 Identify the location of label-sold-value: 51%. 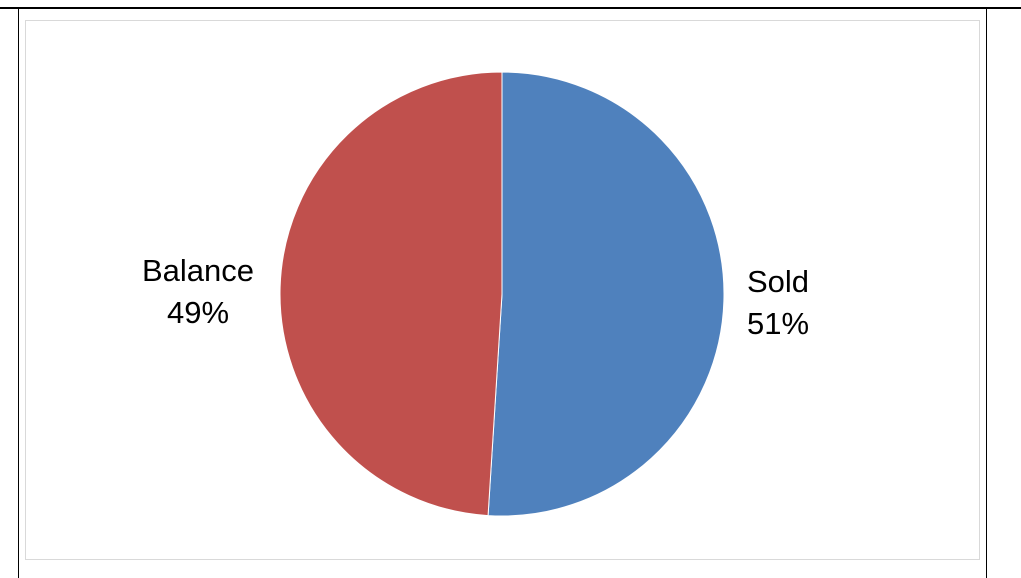
(778, 323).